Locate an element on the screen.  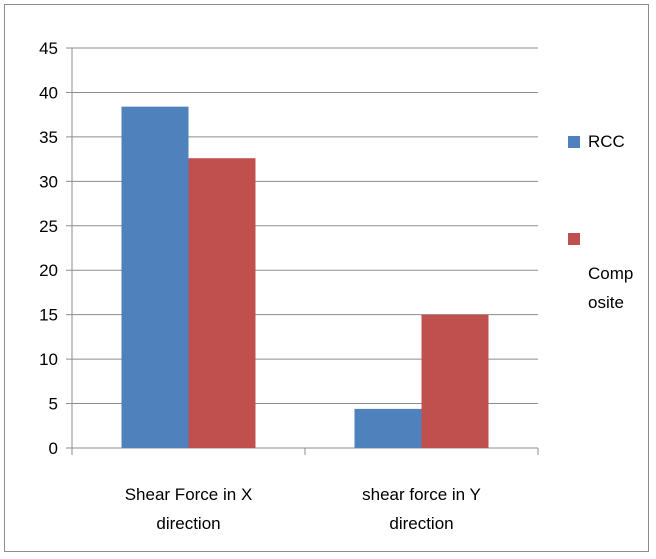
y-tick-label: 10 is located at coordinates (48, 359).